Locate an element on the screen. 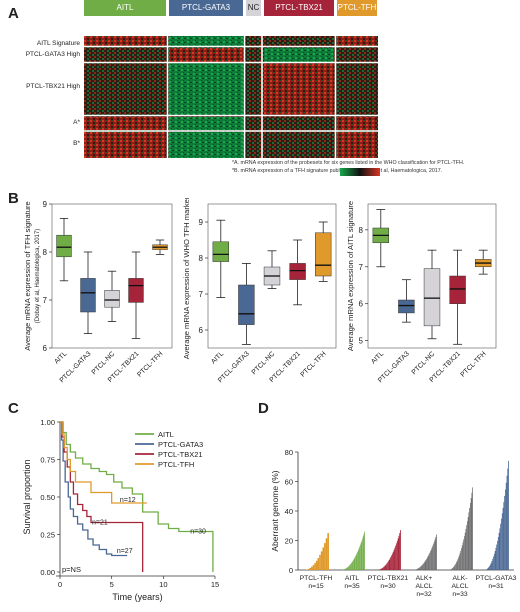 This screenshot has width=520, height=612. y-tick-label: 80 is located at coordinates (289, 452).